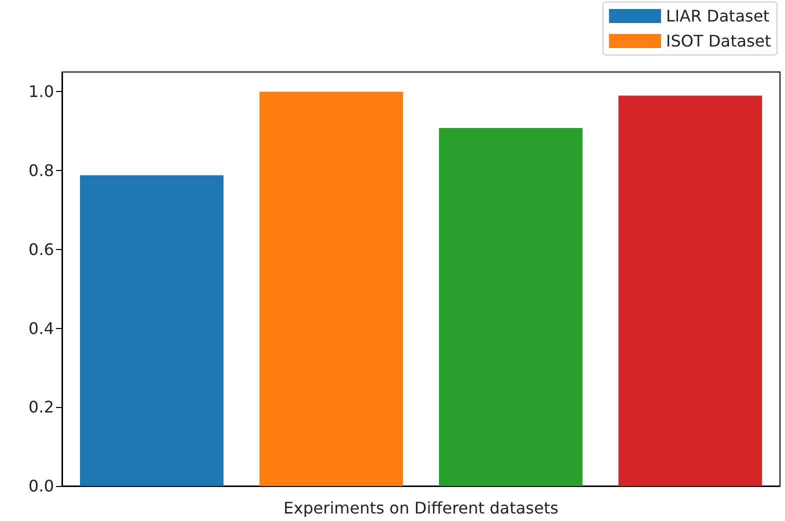 The height and width of the screenshot is (521, 785). Describe the element at coordinates (41, 170) in the screenshot. I see `y-tick-label: 0.8` at that location.